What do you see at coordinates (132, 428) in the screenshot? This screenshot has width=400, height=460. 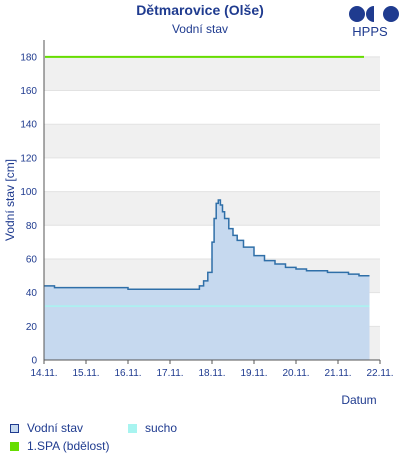 I see `legend-swatch-sucho` at bounding box center [132, 428].